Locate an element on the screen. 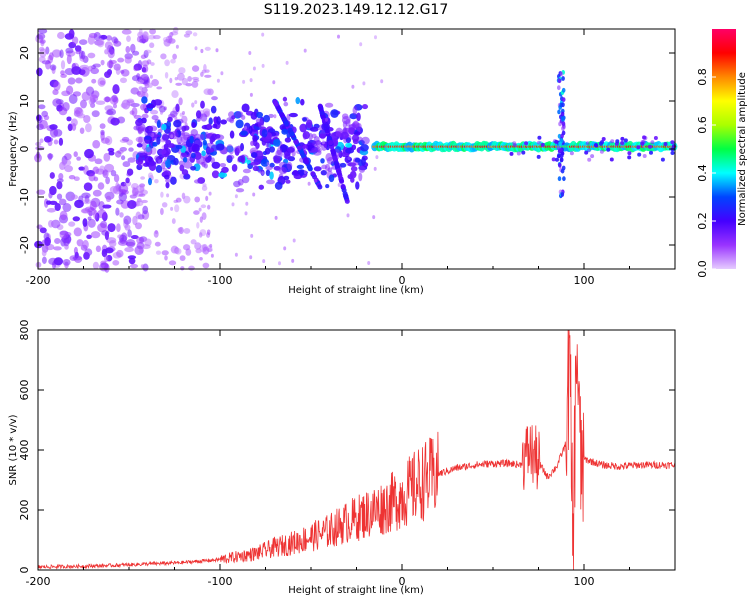  x-tick-label: -200 is located at coordinates (38, 280).